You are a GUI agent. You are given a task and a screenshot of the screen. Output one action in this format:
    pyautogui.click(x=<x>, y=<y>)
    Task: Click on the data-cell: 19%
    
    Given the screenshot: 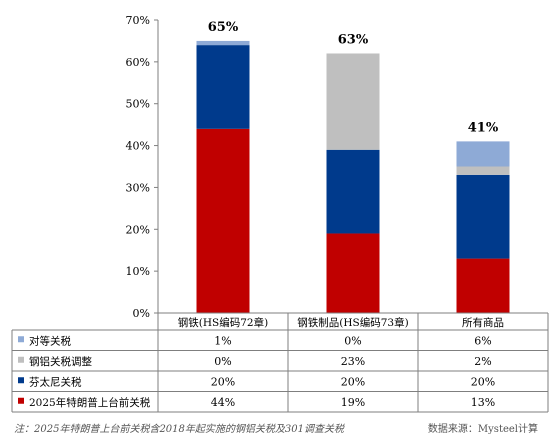 What is the action you would take?
    pyautogui.click(x=353, y=402)
    